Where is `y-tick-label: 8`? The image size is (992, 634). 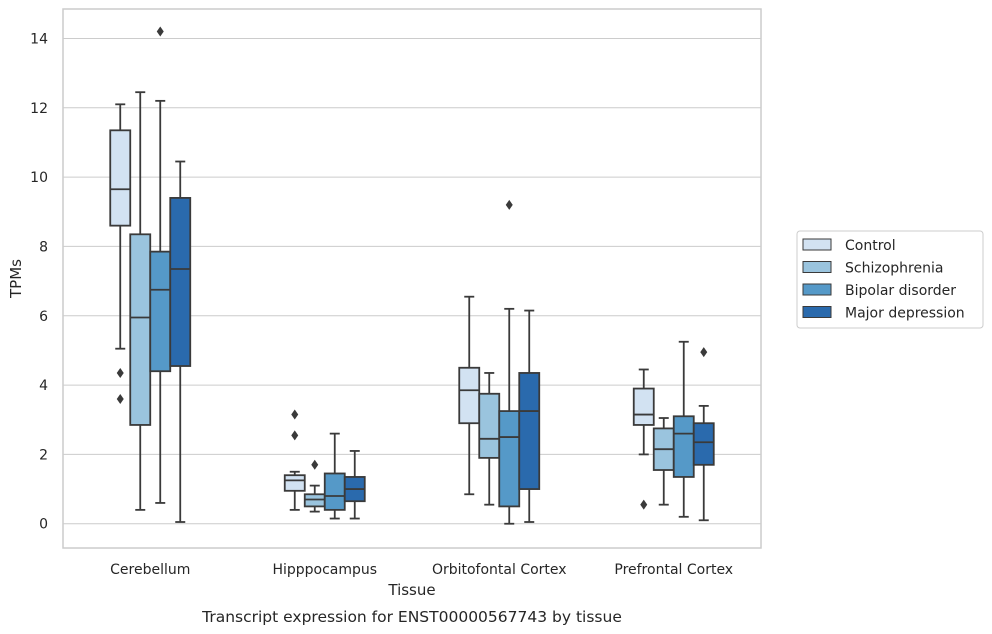 y-tick-label: 8 is located at coordinates (43, 247).